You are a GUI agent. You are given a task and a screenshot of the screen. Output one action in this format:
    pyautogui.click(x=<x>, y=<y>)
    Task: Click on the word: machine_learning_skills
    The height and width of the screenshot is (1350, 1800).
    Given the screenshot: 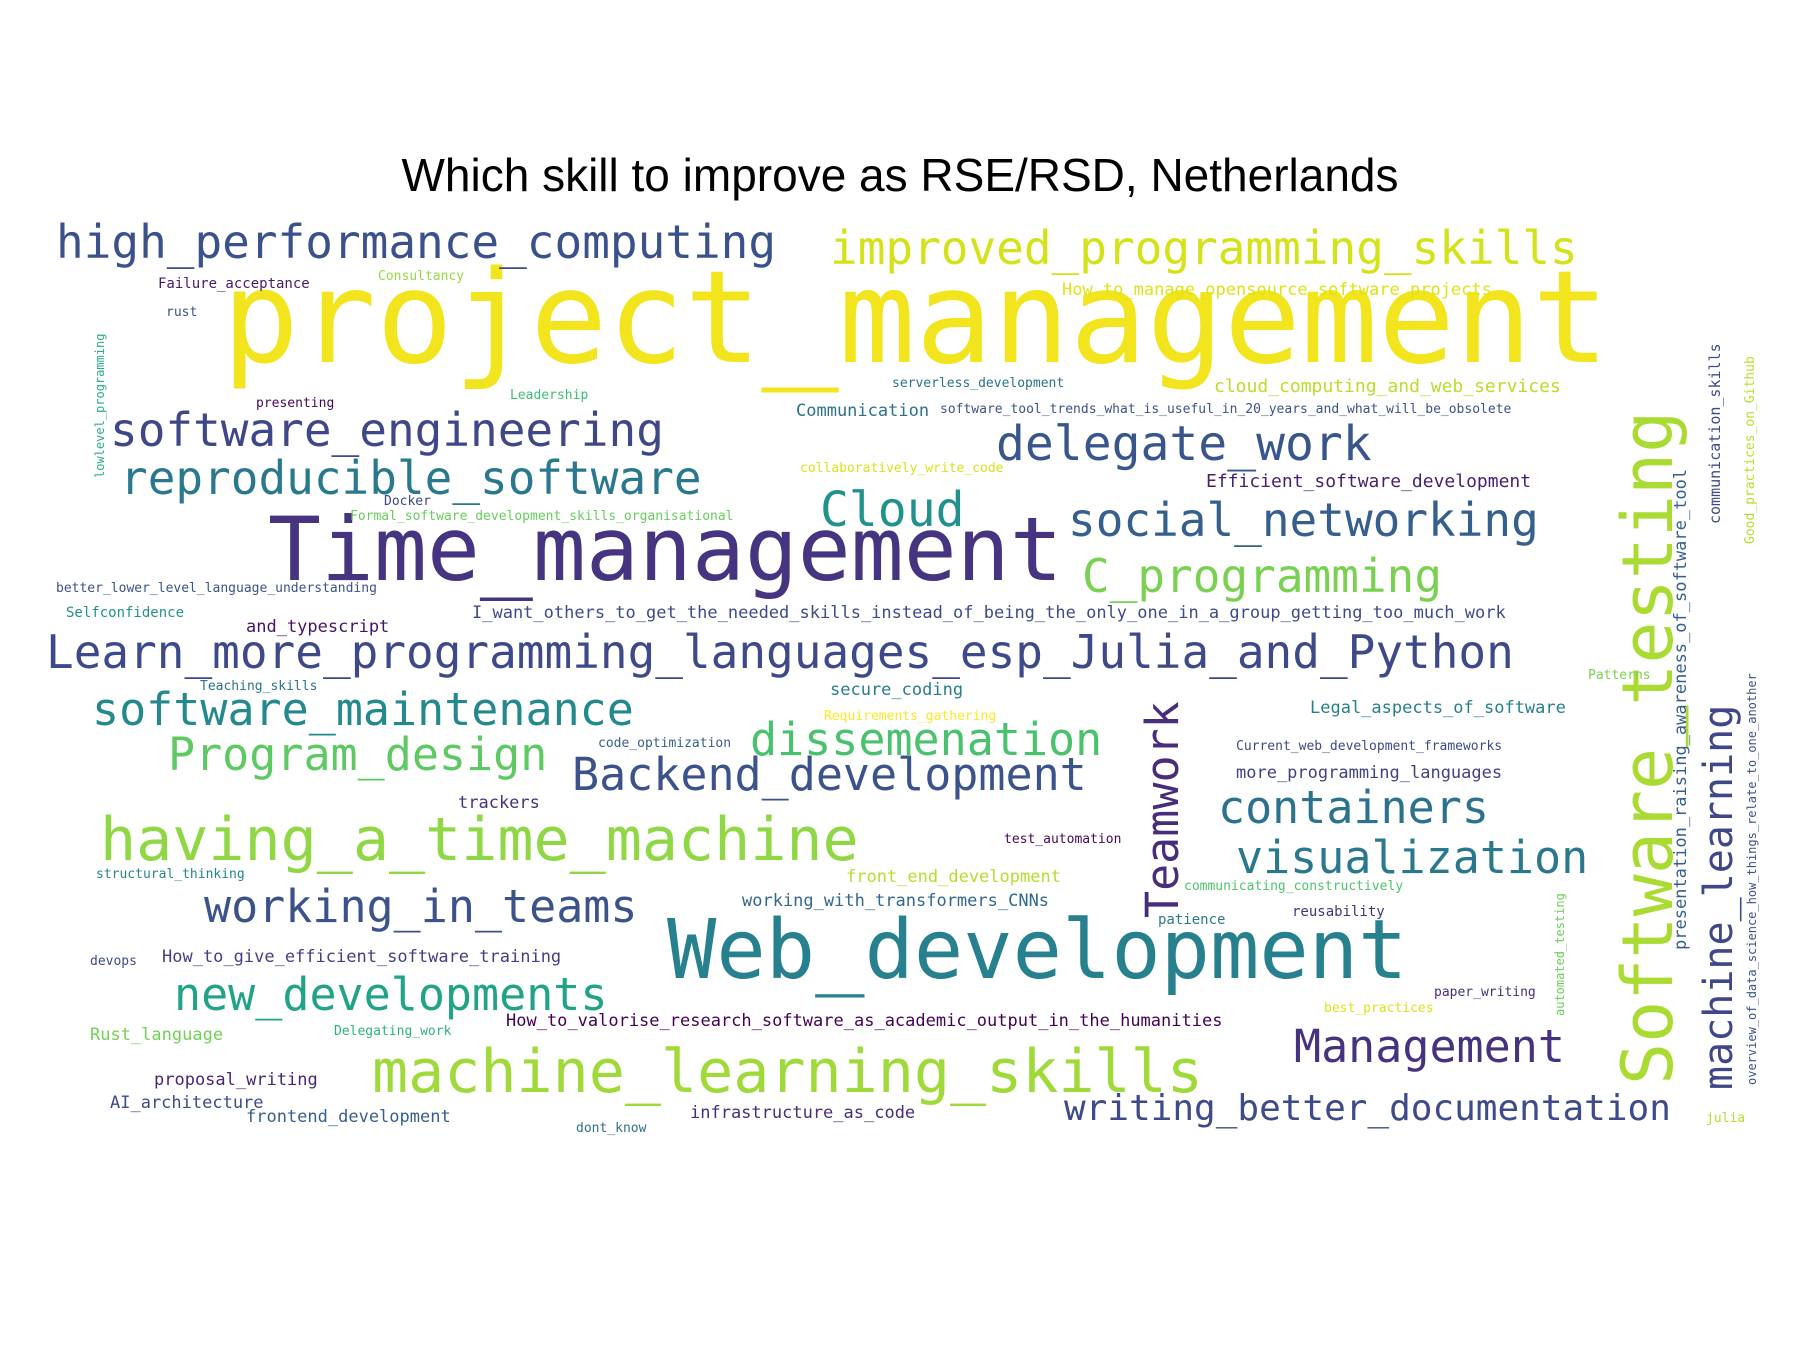 What is the action you would take?
    pyautogui.click(x=787, y=1072)
    